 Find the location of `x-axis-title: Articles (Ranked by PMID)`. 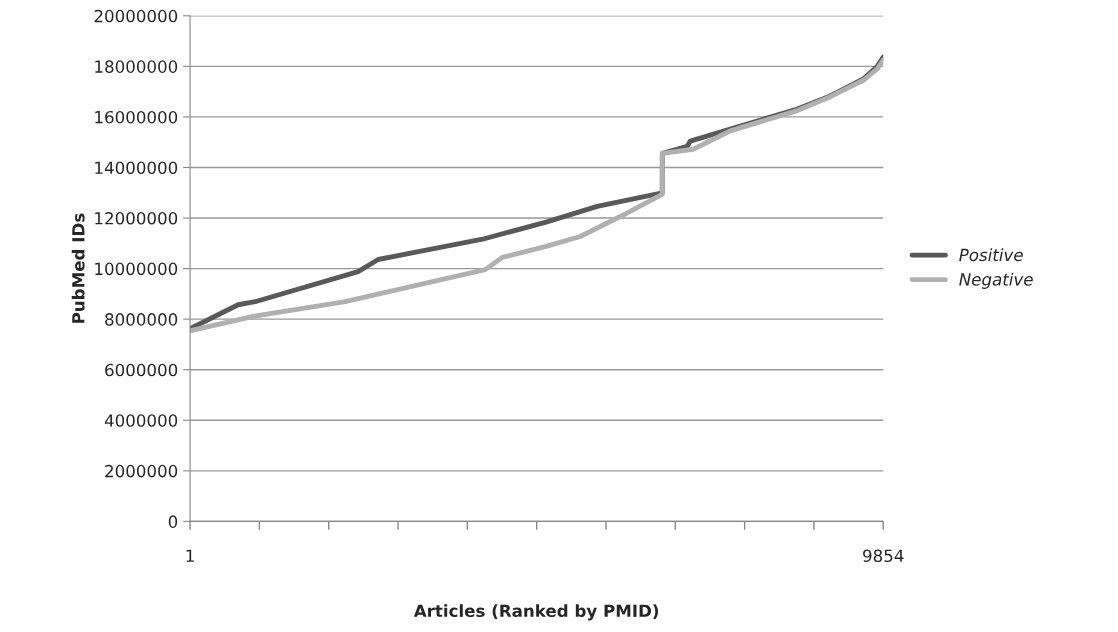

x-axis-title: Articles (Ranked by PMID) is located at coordinates (536, 612).